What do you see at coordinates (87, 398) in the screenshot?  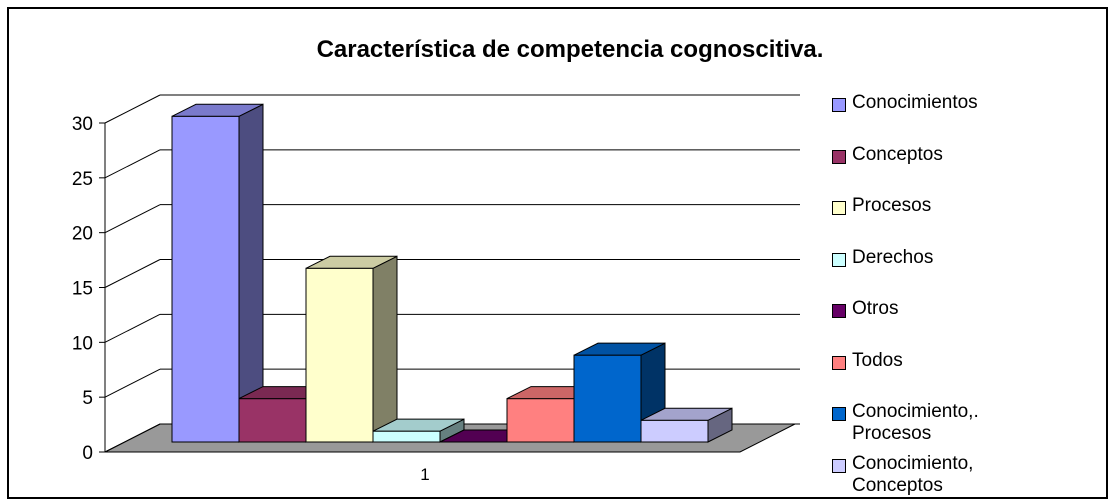 I see `y-tick-label: 5` at bounding box center [87, 398].